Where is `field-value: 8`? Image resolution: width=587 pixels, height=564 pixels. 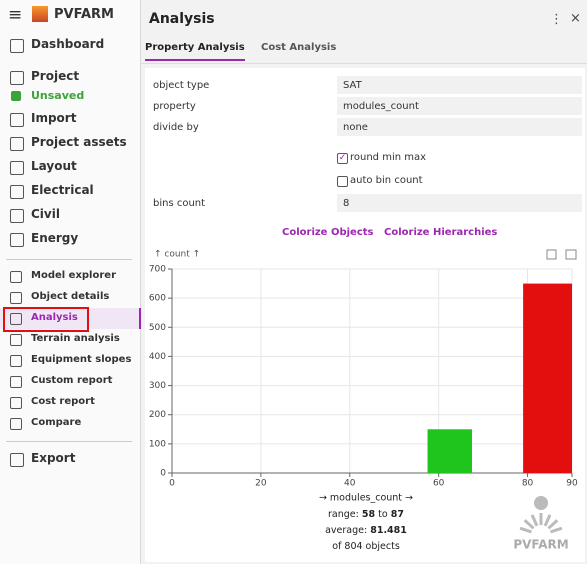
field-value: 8 is located at coordinates (346, 203).